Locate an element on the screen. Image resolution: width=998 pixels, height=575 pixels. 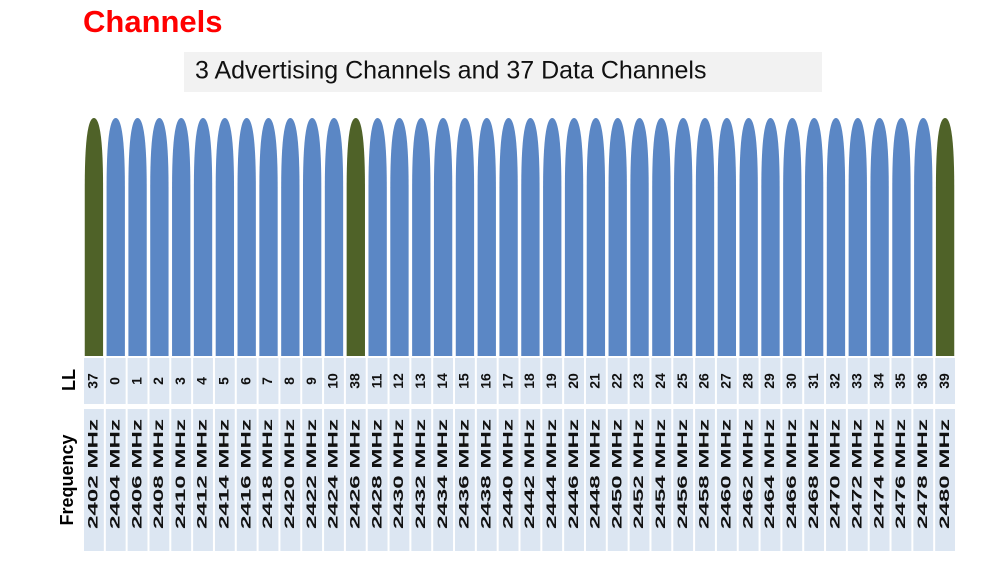
ll-label: 11 is located at coordinates (376, 380).